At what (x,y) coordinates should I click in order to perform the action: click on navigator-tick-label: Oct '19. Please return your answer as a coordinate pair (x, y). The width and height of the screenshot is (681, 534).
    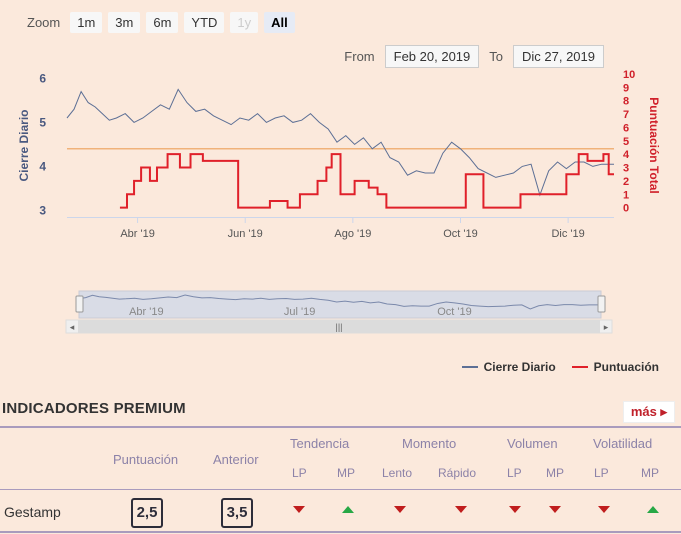
    Looking at the image, I should click on (454, 312).